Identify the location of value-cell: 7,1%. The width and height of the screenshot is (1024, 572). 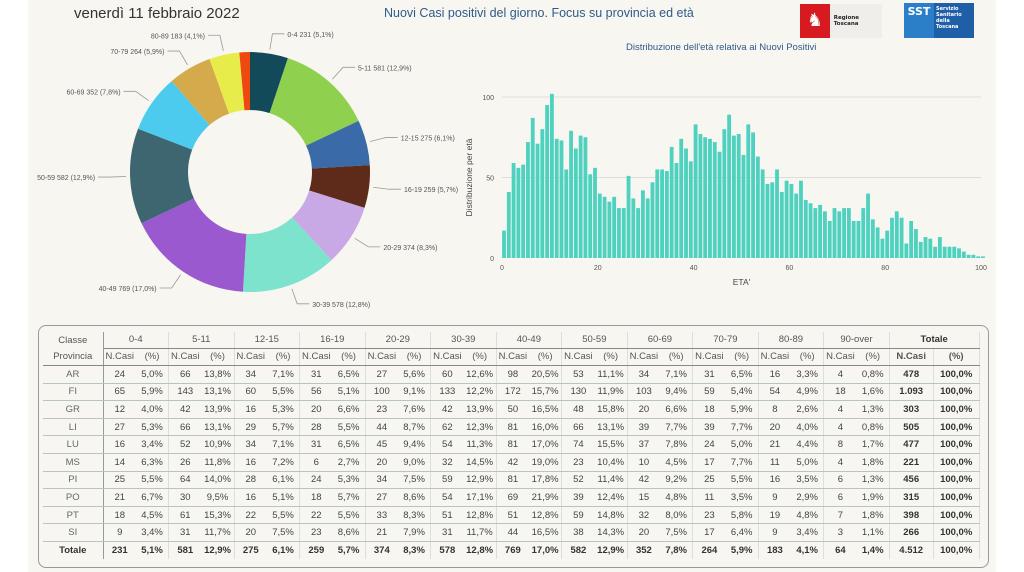
(284, 445).